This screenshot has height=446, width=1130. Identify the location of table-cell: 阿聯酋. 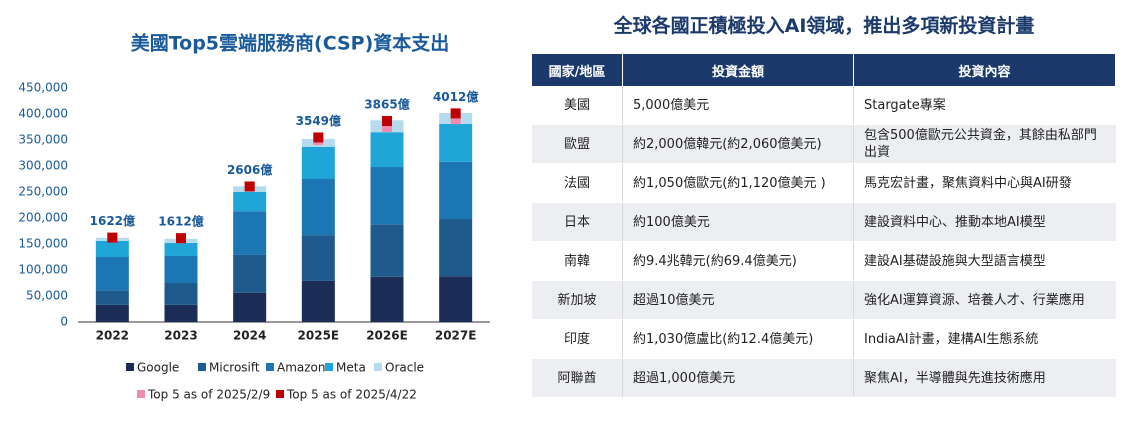
(577, 378).